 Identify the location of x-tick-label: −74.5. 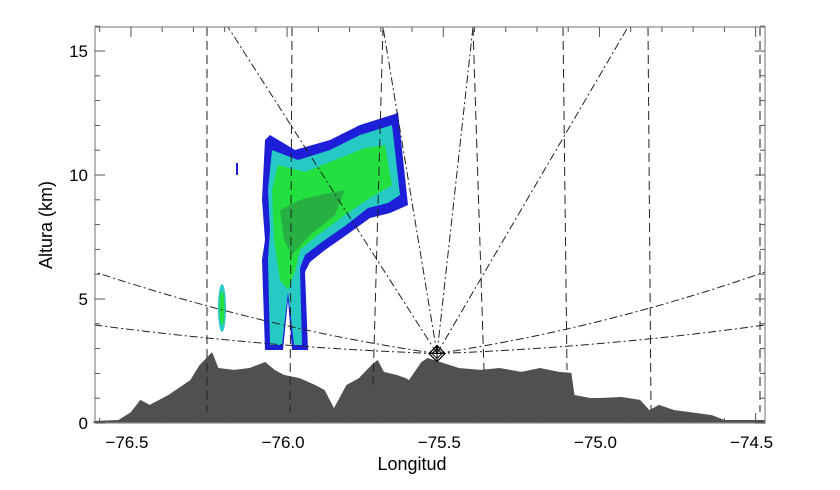
(751, 442).